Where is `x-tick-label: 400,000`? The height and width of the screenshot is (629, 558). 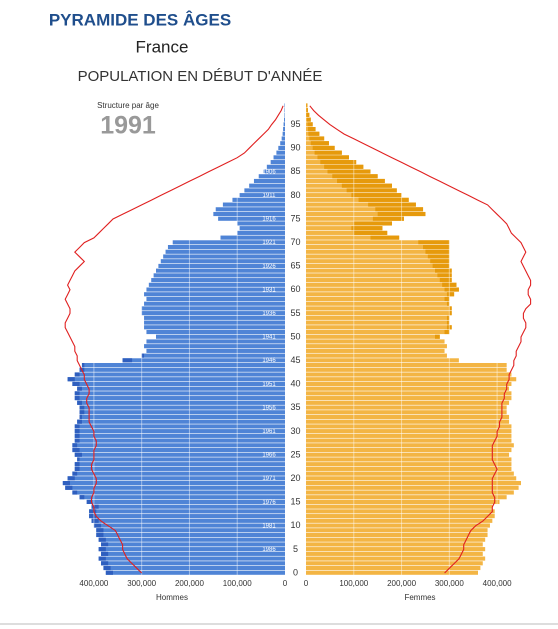
x-tick-label: 400,000 is located at coordinates (497, 583).